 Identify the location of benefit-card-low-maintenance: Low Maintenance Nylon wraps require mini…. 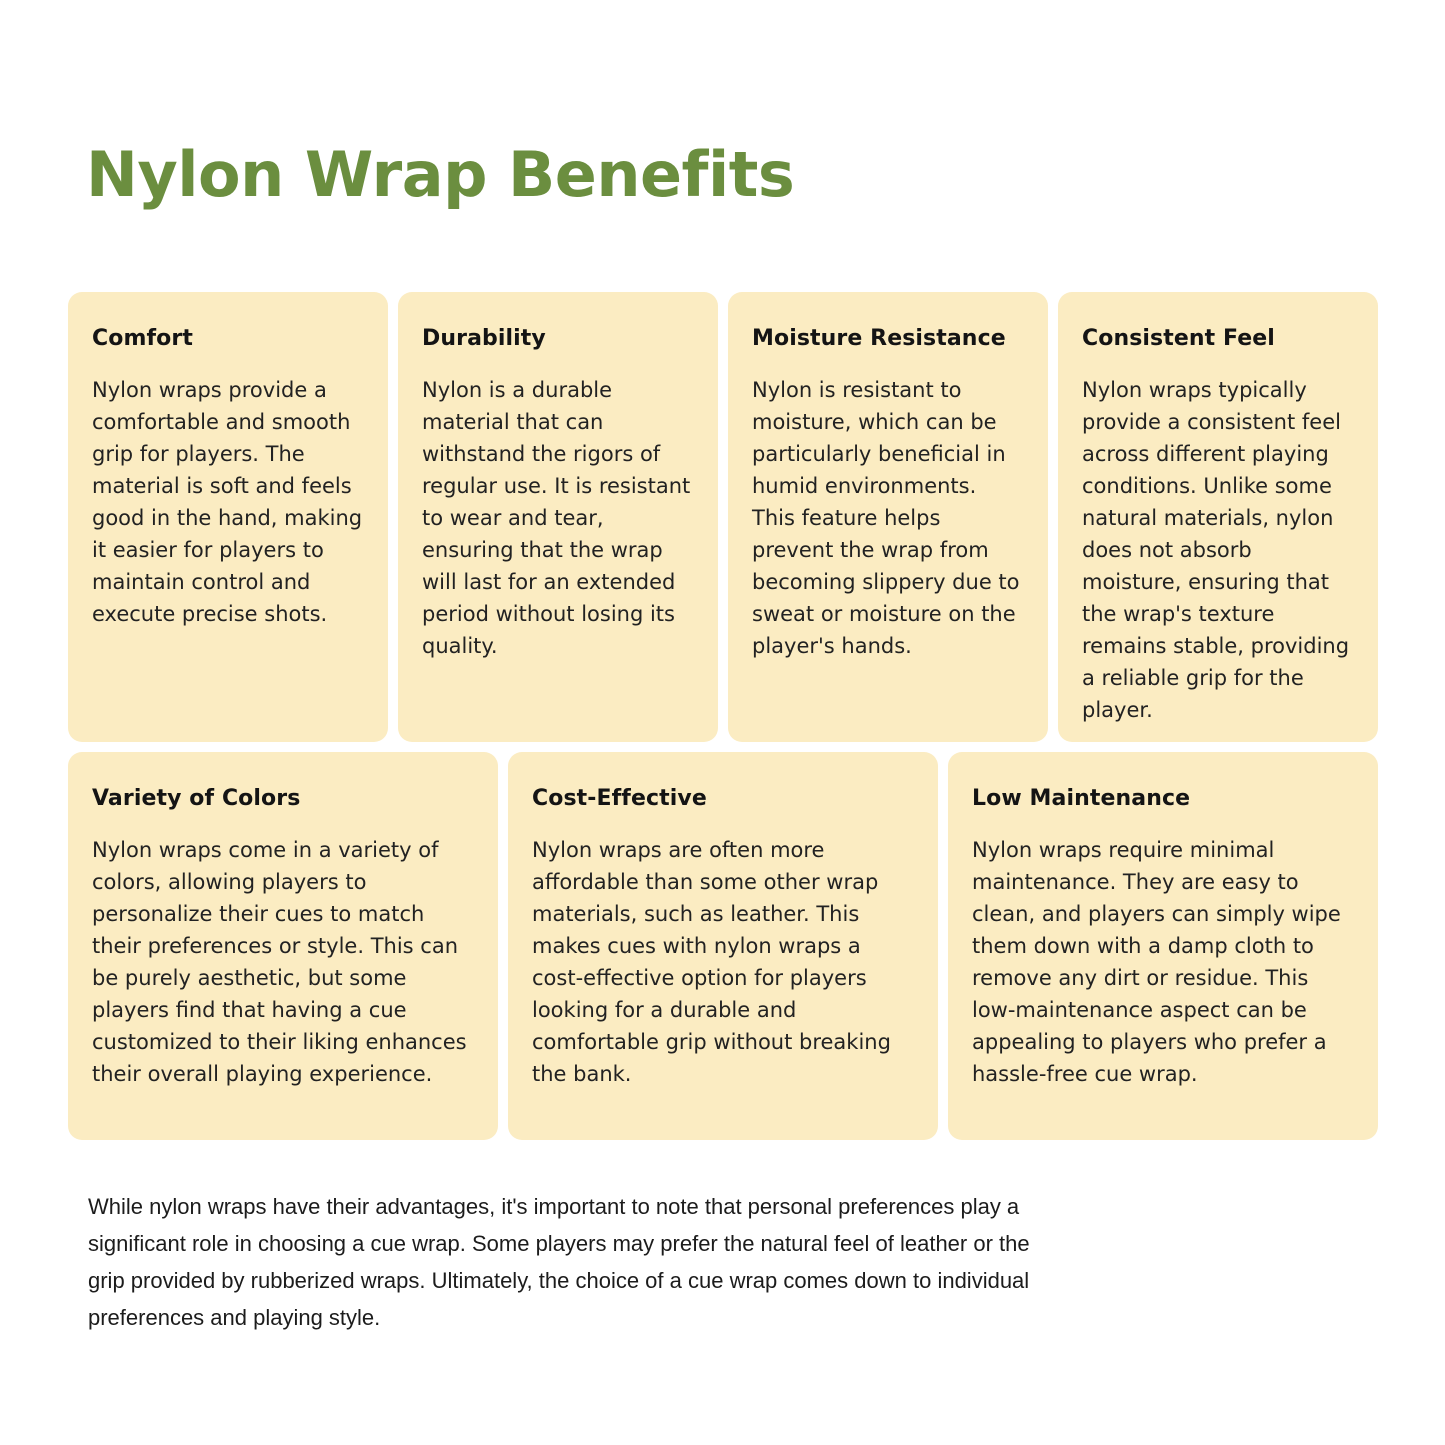
(1163, 946).